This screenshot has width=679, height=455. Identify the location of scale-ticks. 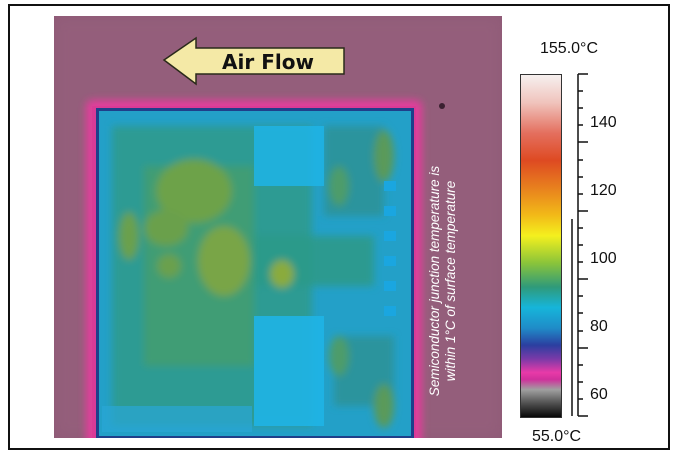
(607, 245).